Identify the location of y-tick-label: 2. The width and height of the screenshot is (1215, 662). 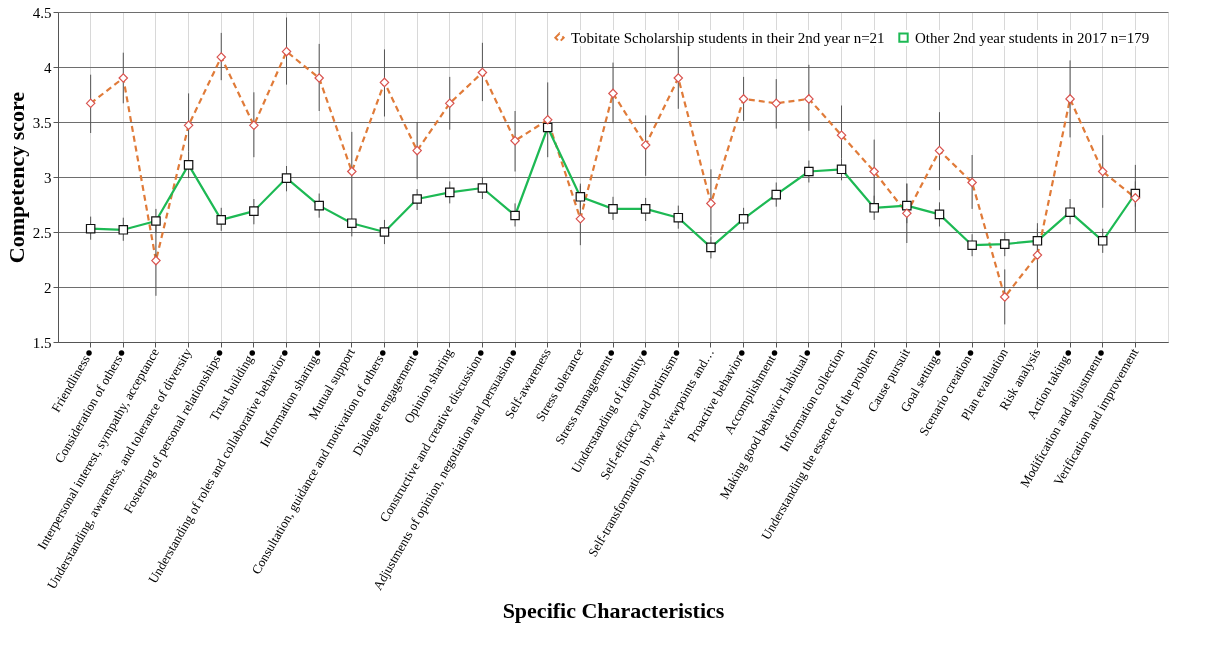
(48, 287).